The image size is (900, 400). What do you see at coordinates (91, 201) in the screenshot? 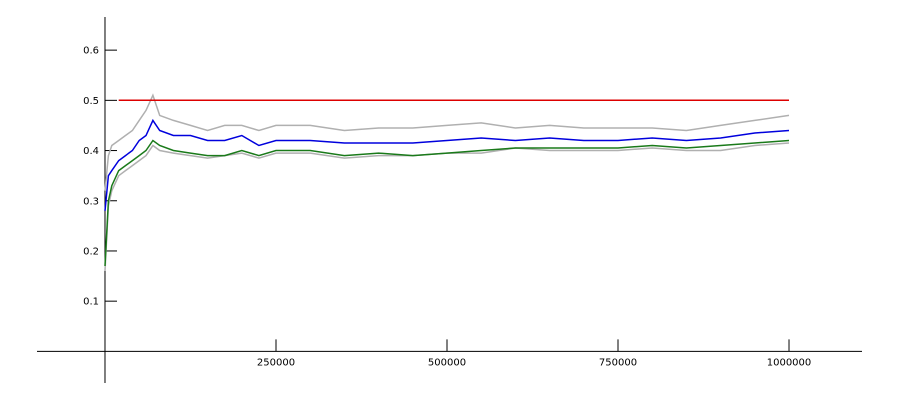
I see `y-tick-label: 0.3` at bounding box center [91, 201].